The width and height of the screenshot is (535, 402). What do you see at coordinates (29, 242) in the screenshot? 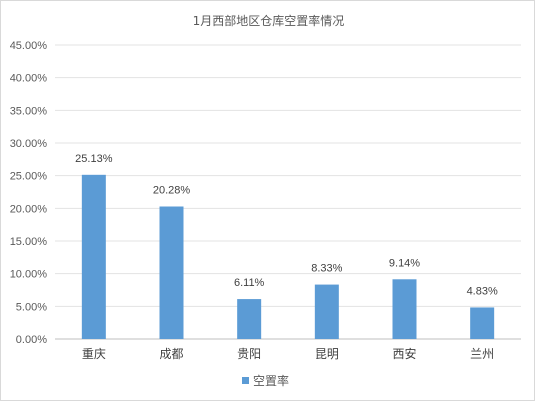
I see `y-tick-label: 15.00%` at bounding box center [29, 242].